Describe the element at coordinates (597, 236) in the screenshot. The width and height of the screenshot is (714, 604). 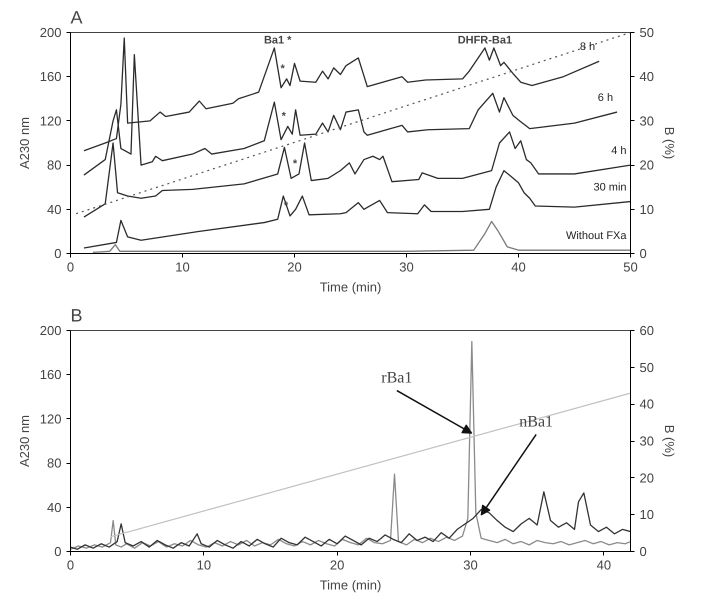
I see `series-label: Without FXa` at that location.